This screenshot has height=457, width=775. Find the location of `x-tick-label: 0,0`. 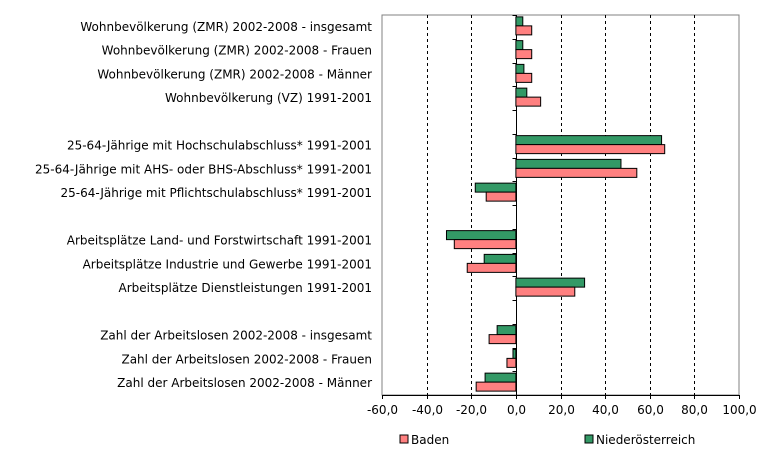

x-tick-label: 0,0 is located at coordinates (516, 410).